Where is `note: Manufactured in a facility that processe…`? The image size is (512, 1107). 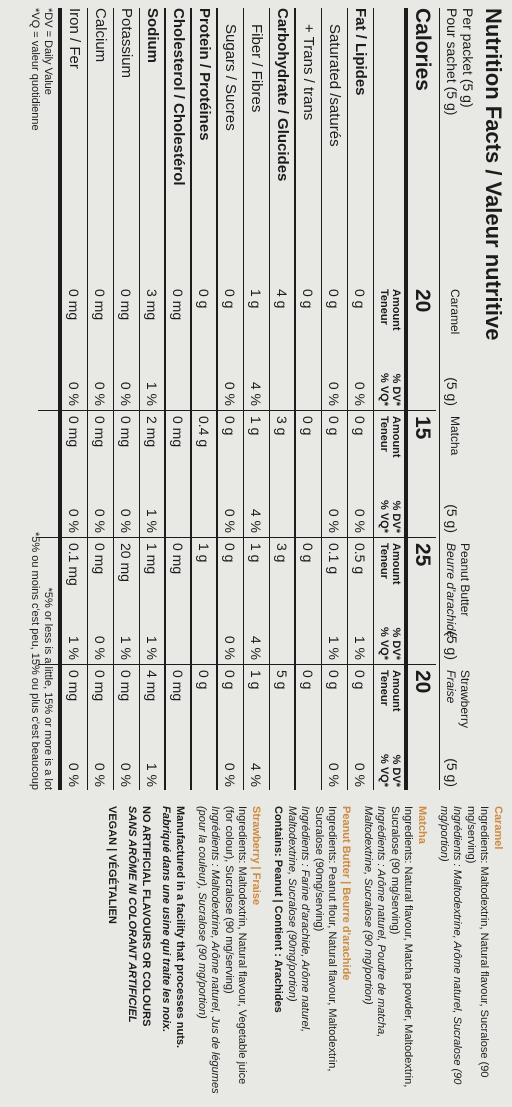
note: Manufactured in a facility that processe… is located at coordinates (180, 927).